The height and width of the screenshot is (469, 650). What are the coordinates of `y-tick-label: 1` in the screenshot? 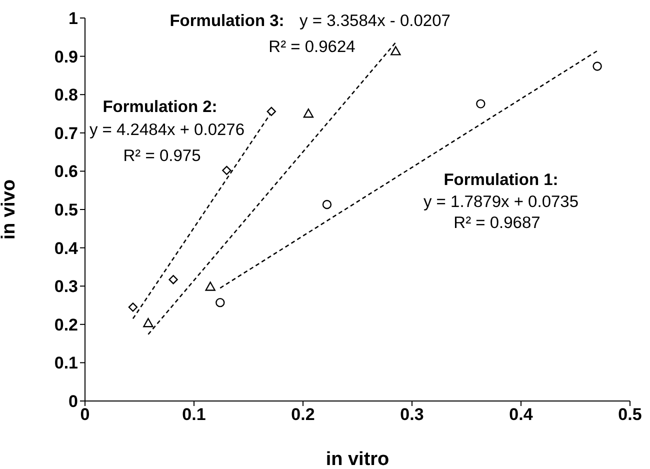 It's located at (73, 18).